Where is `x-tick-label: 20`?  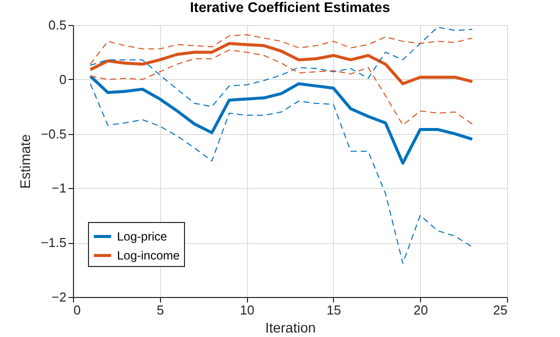
x-tick-label: 20 is located at coordinates (420, 310).